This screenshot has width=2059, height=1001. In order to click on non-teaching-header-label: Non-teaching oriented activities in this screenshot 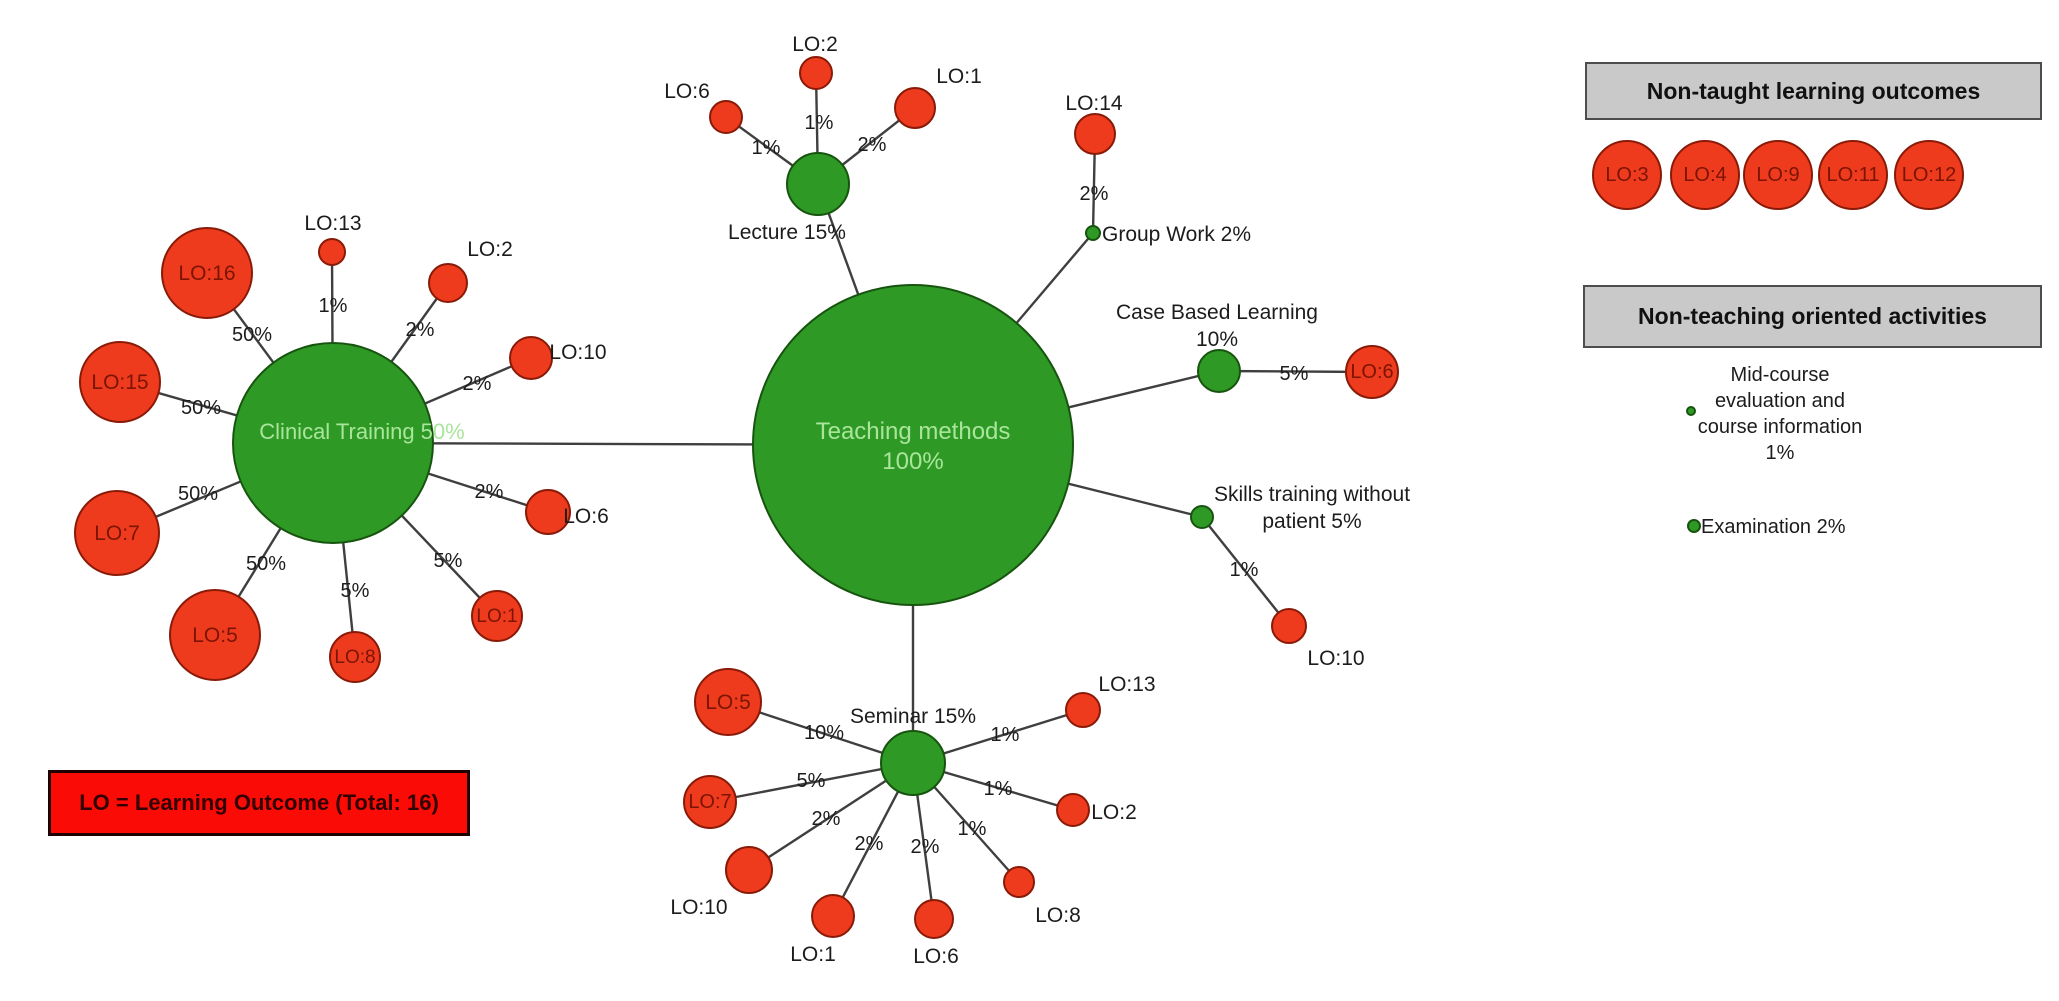, I will do `click(1812, 316)`.